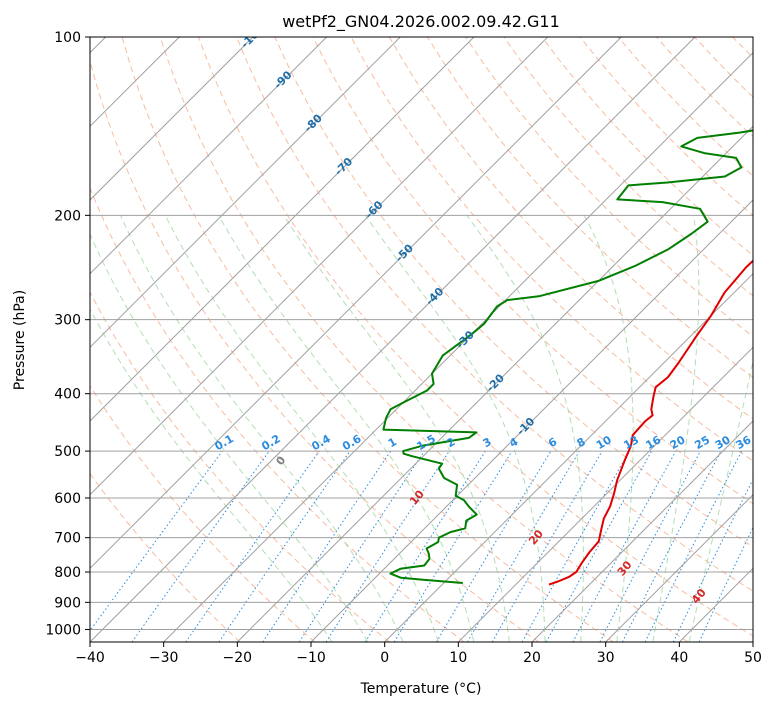  What do you see at coordinates (532, 658) in the screenshot?
I see `x-tick-label: 20` at bounding box center [532, 658].